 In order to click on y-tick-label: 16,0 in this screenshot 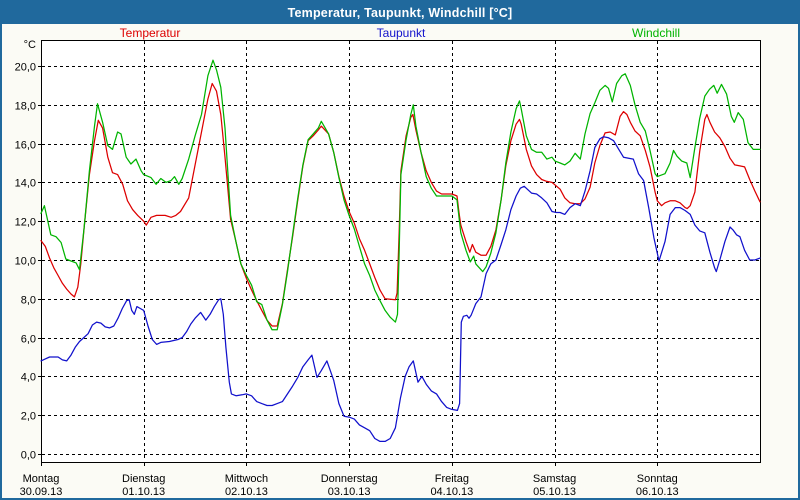, I will do `click(25, 146)`.